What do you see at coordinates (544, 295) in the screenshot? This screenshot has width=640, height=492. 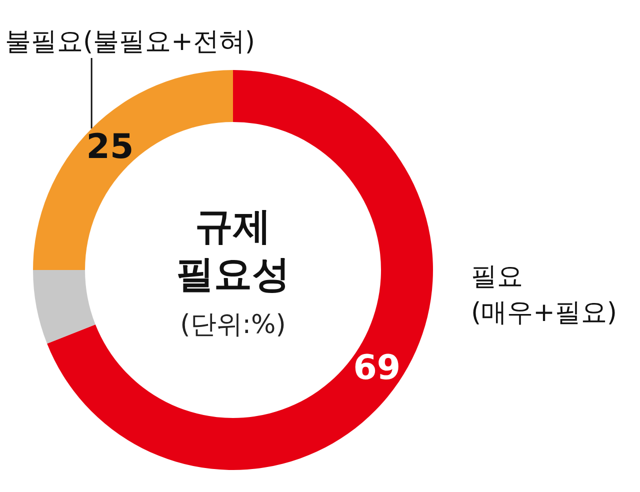 I see `slice-label: 필요 (매우+필요)` at bounding box center [544, 295].